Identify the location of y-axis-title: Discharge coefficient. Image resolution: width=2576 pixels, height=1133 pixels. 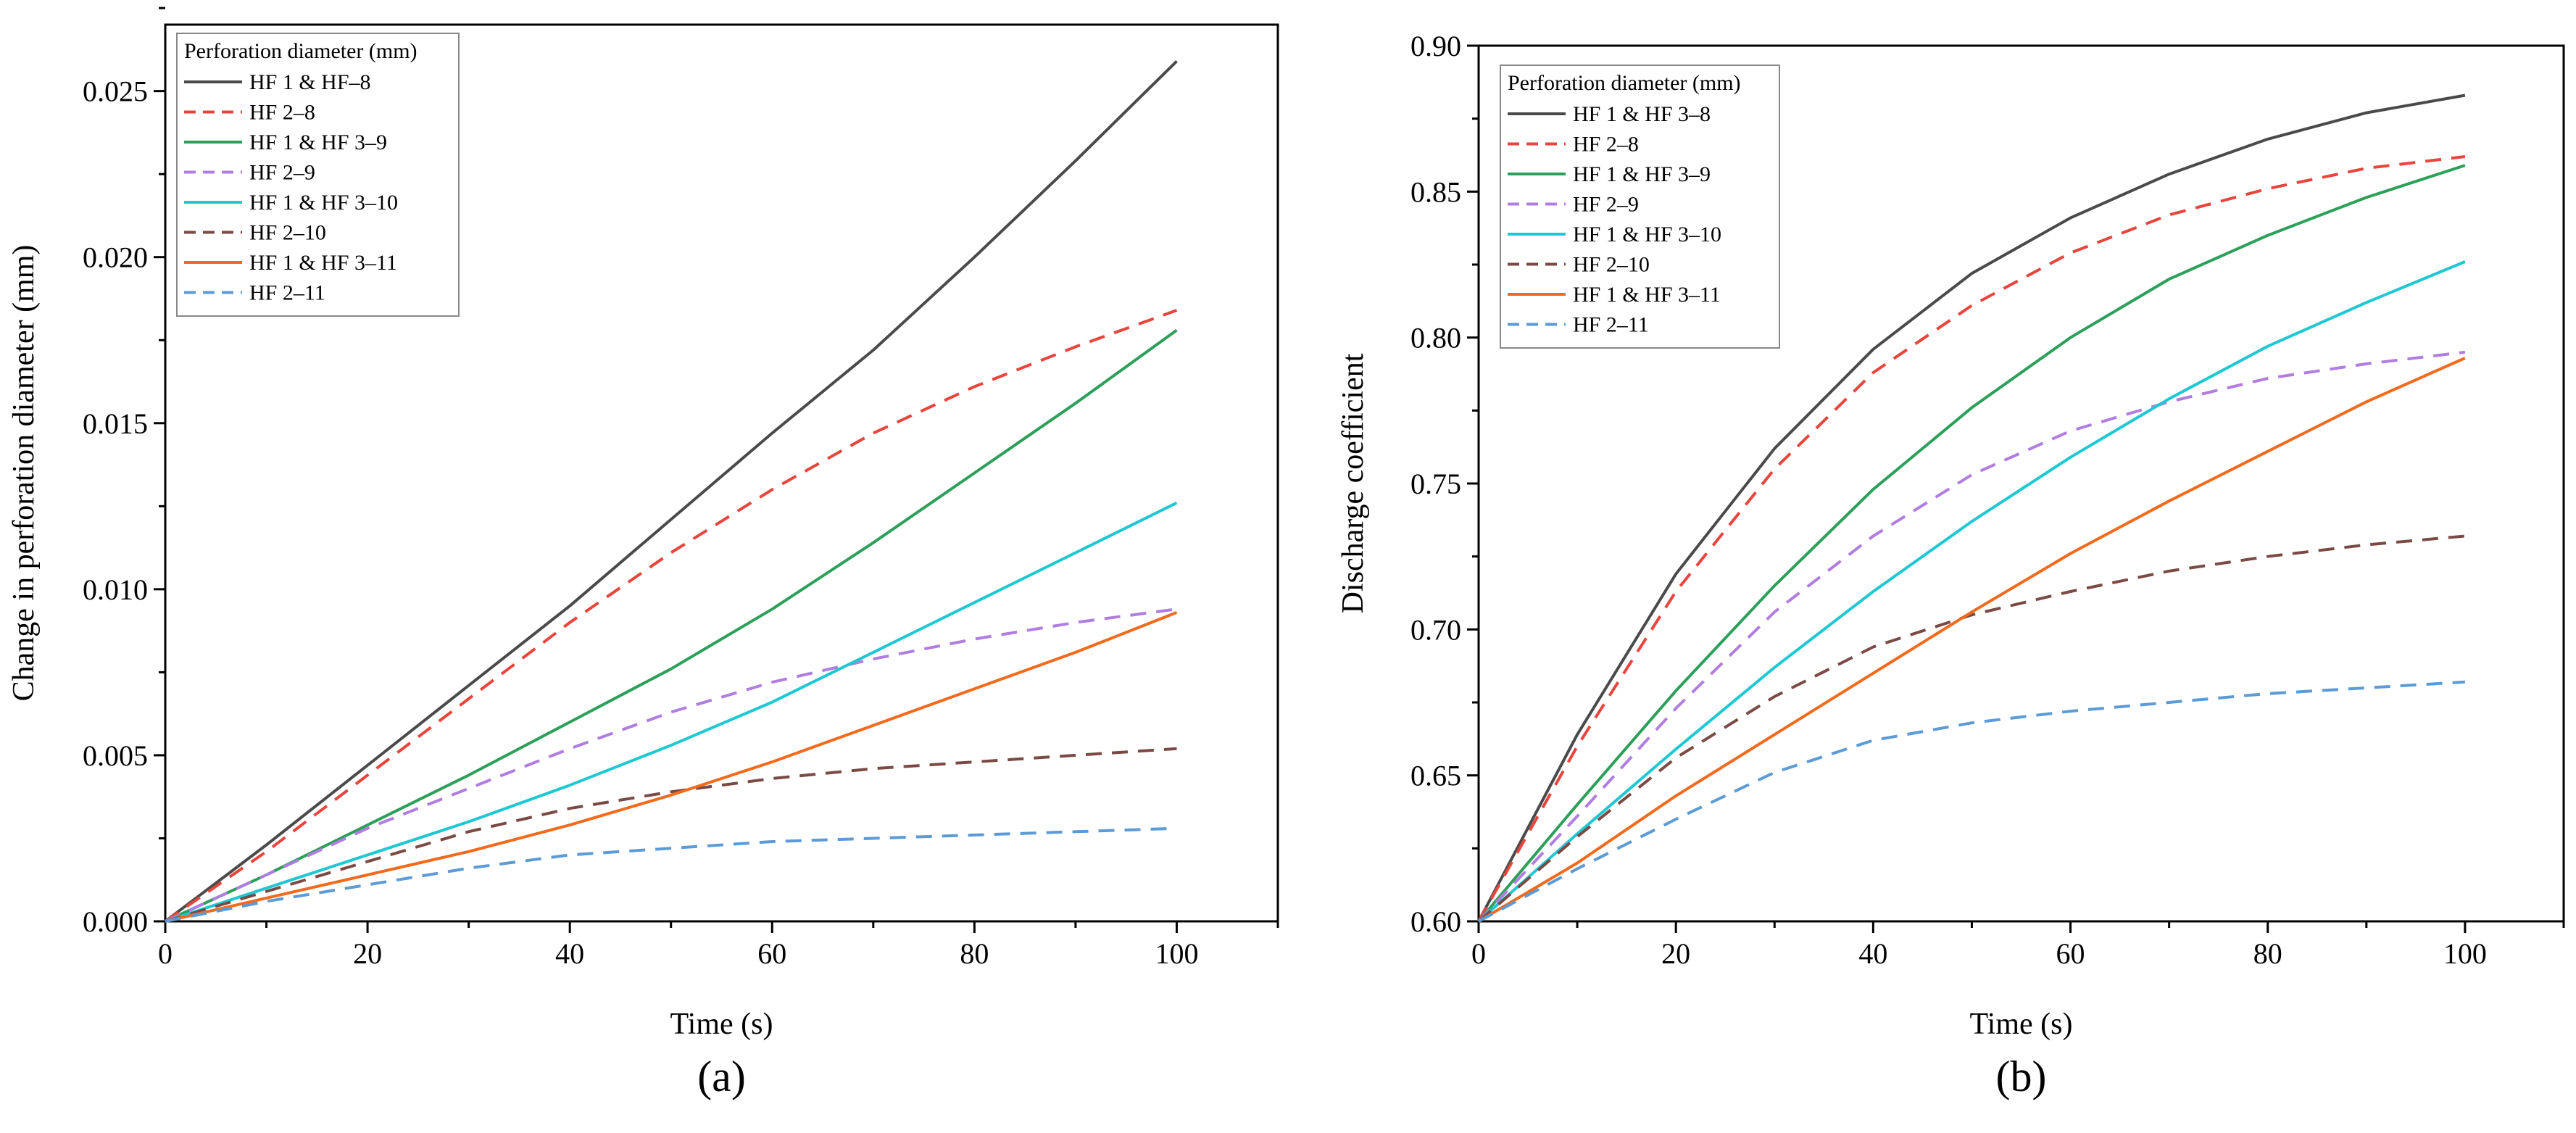
(1353, 483).